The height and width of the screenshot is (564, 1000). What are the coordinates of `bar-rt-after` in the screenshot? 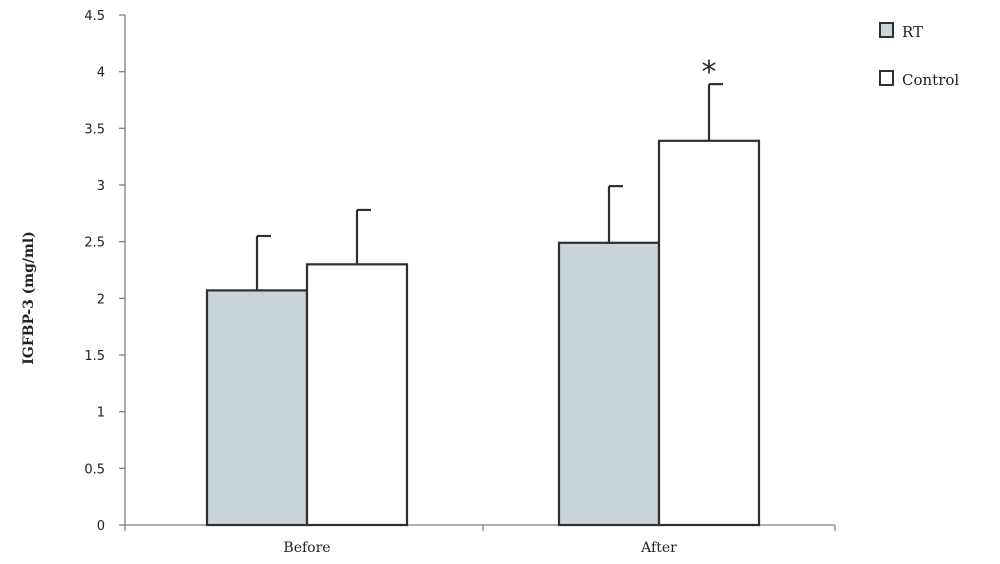 It's located at (609, 384).